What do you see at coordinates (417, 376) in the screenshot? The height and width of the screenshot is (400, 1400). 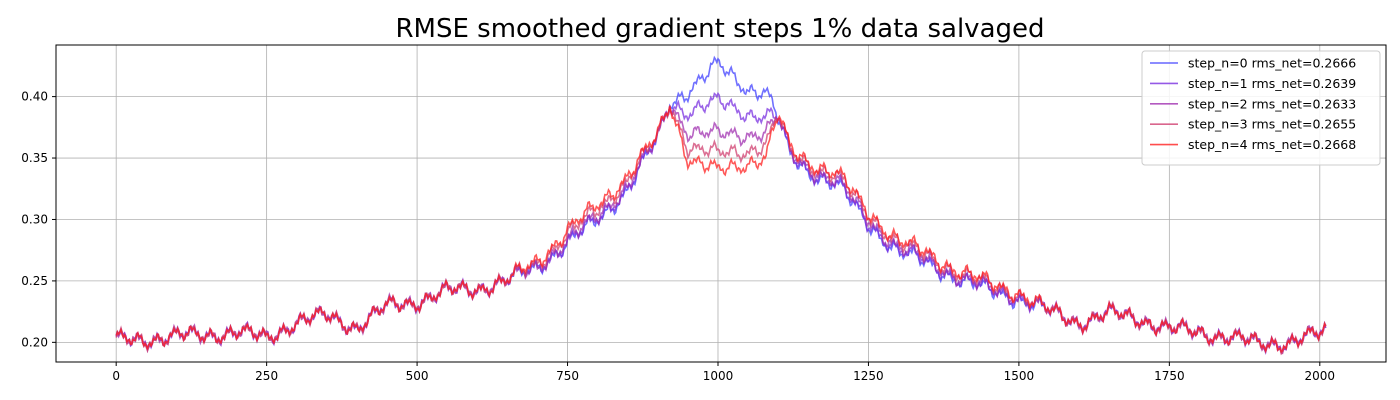 I see `x-tick-label: 500` at bounding box center [417, 376].